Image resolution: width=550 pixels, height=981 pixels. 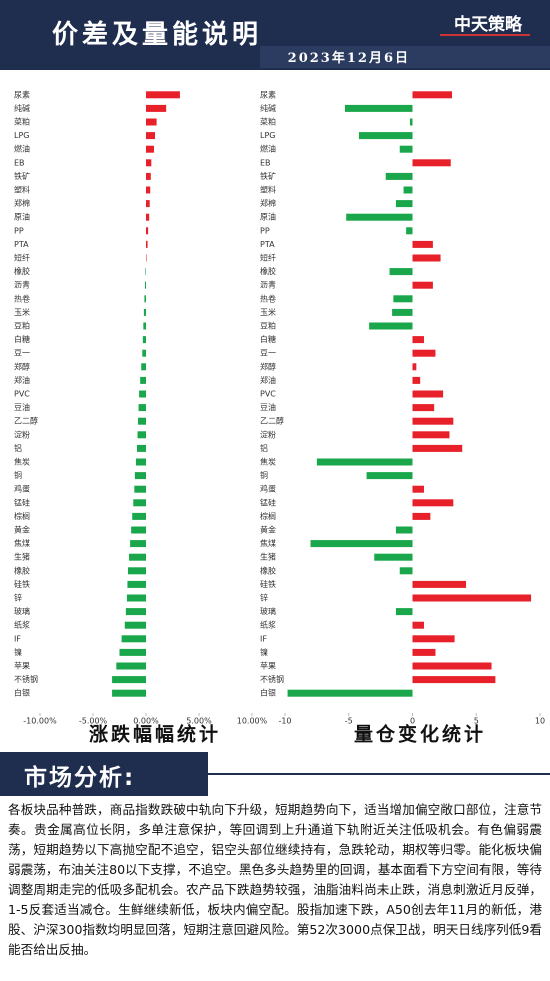 I want to click on category-label: 白糖, so click(x=268, y=339).